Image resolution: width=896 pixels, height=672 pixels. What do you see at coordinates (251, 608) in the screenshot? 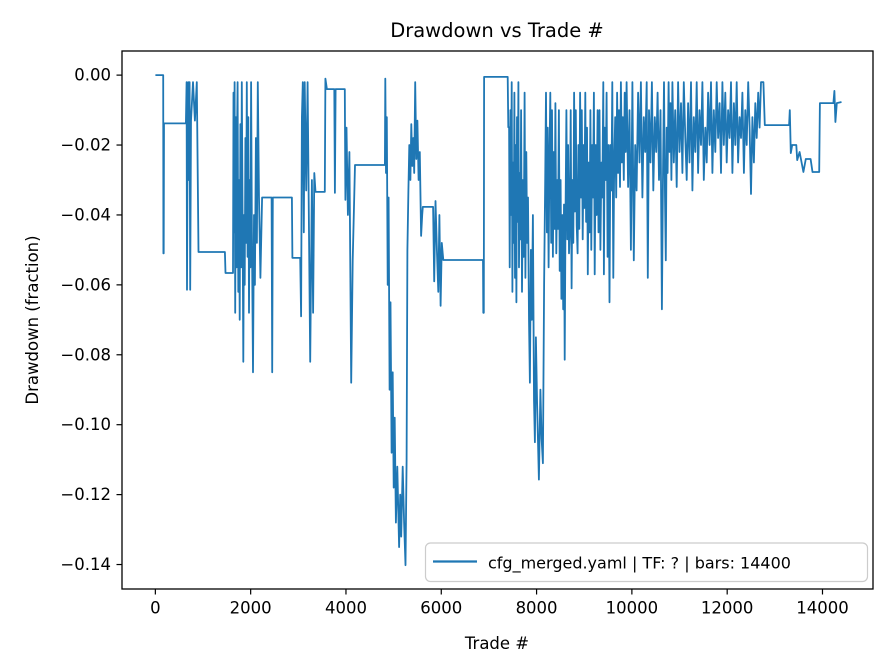
I see `x-tick-label: 2000` at bounding box center [251, 608].